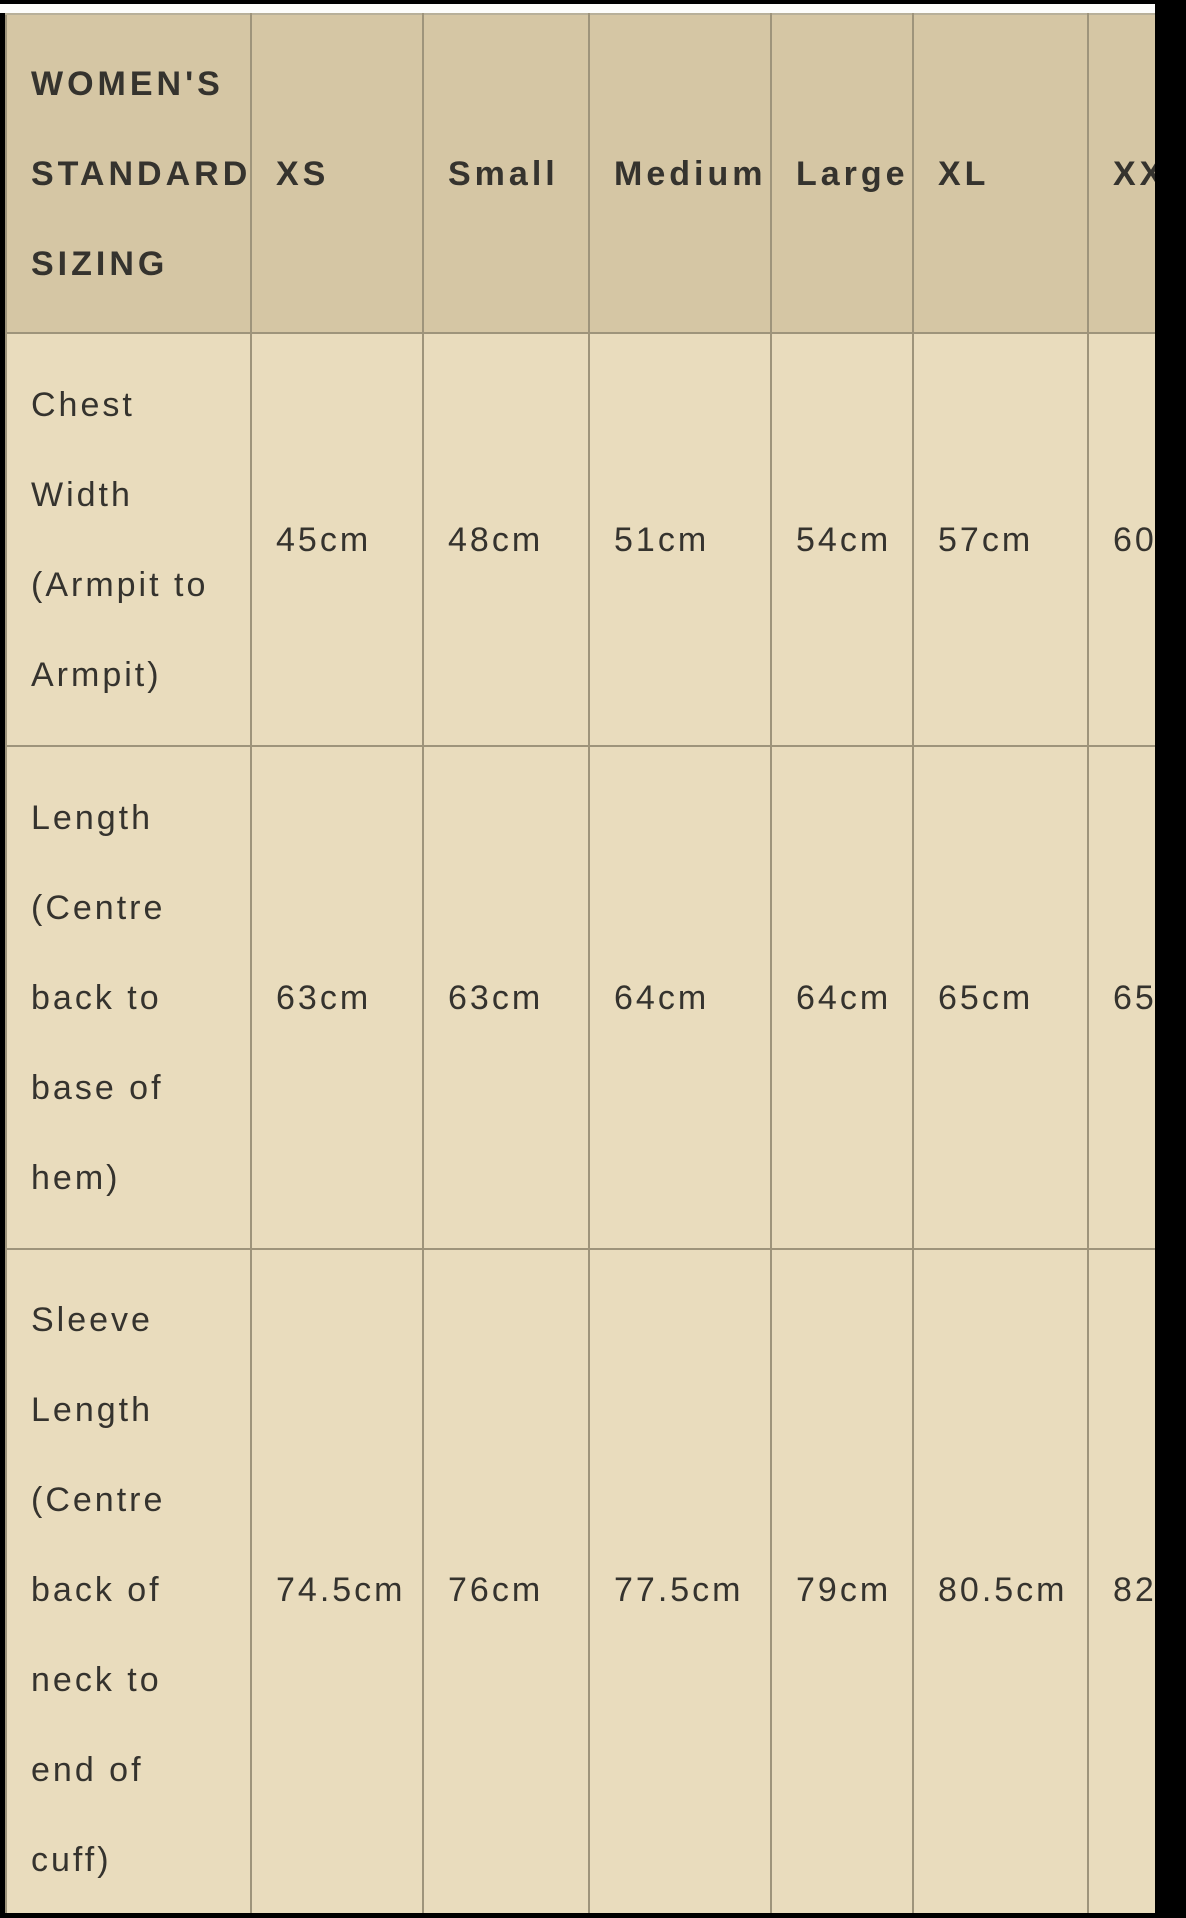 This screenshot has height=1918, width=1186. Describe the element at coordinates (337, 539) in the screenshot. I see `value-cell: 45cm` at that location.